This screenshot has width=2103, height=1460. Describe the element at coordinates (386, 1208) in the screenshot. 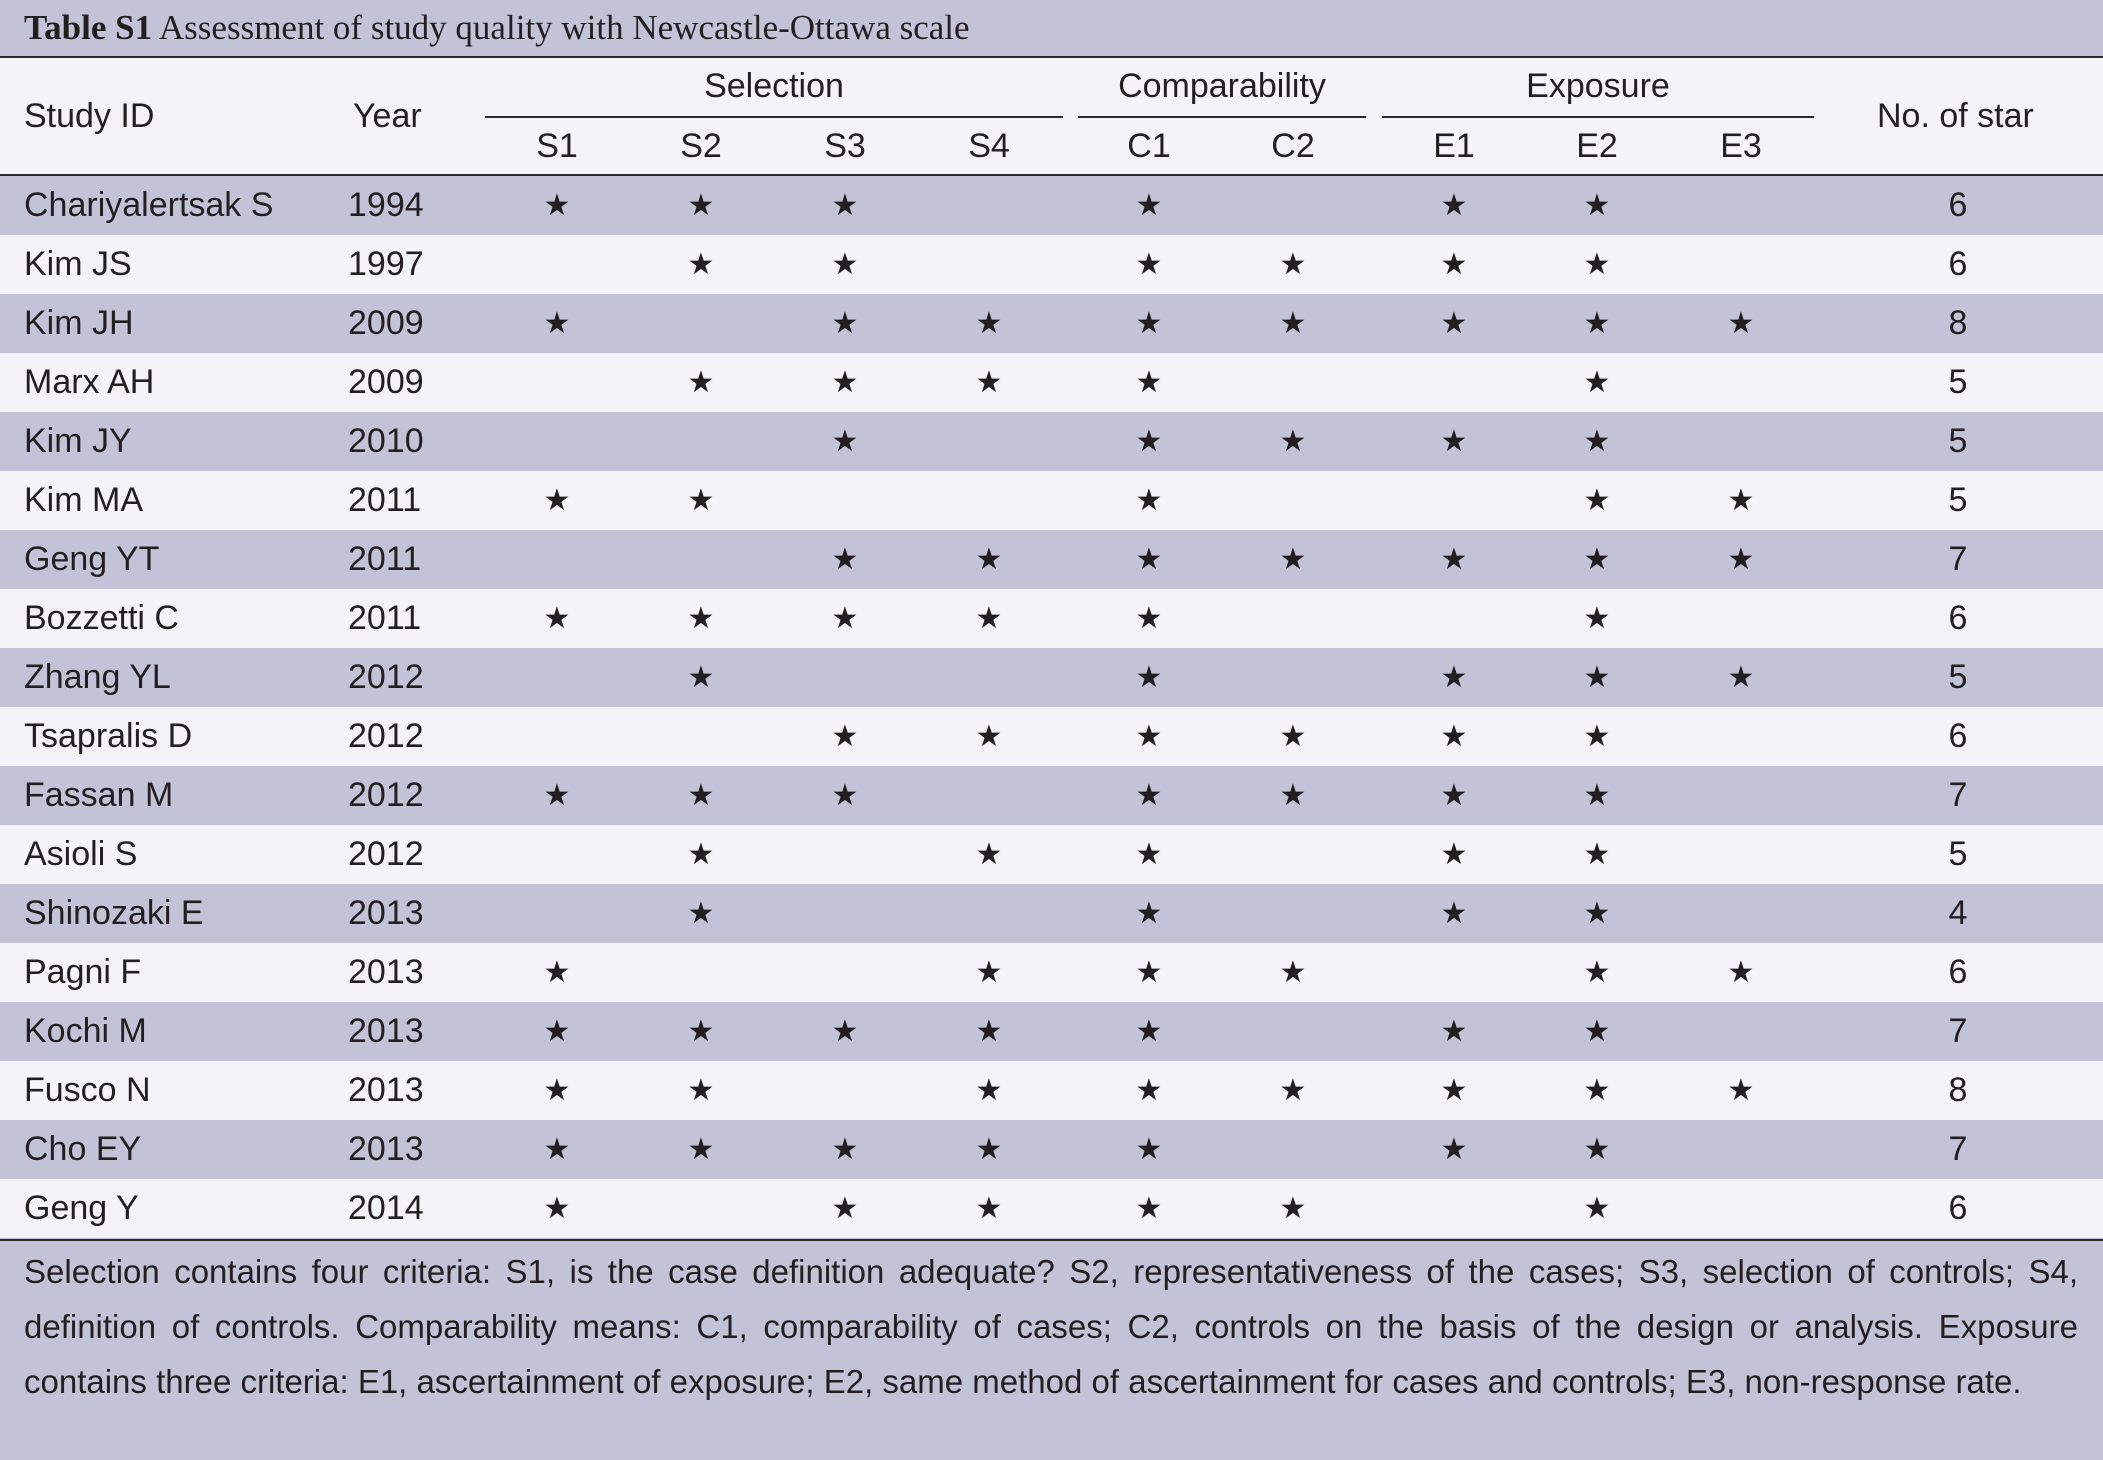

I see `cell-year: 2014` at that location.